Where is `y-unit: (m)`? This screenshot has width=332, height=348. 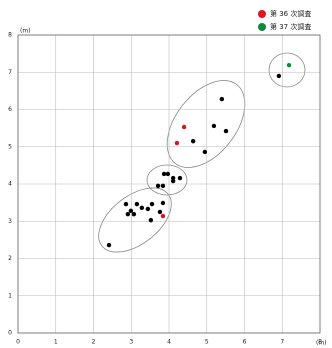
y-unit: (m) is located at coordinates (25, 31).